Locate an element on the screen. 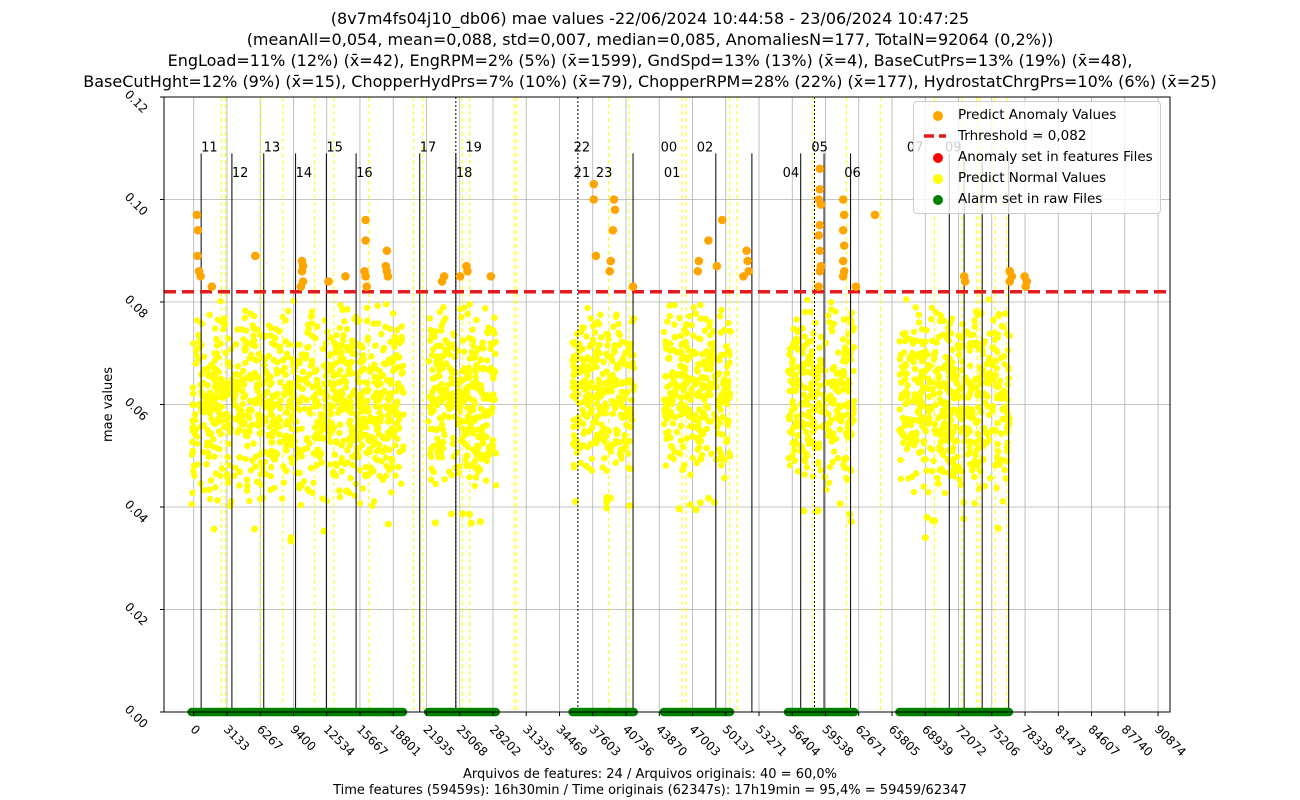  x-tick-label: 78339 is located at coordinates (1037, 740).